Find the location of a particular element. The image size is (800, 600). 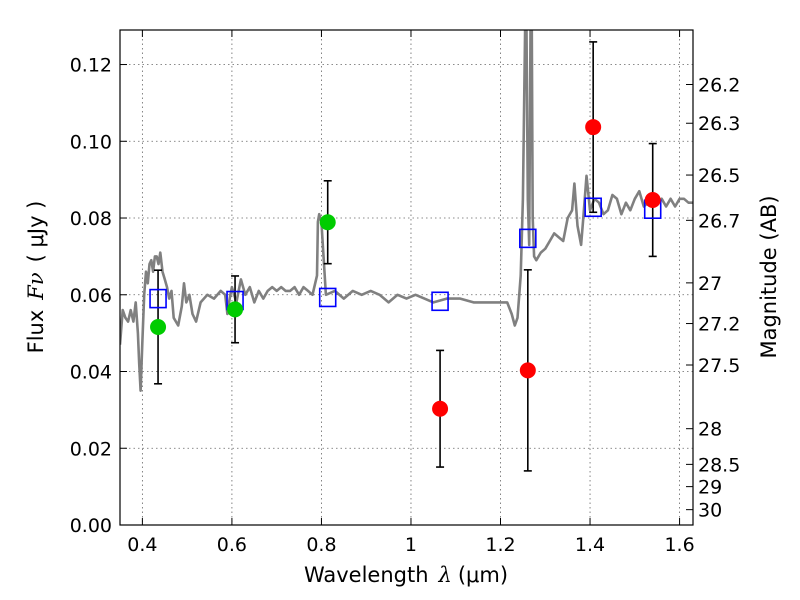

y-tick-label: 0.00 is located at coordinates (91, 526).